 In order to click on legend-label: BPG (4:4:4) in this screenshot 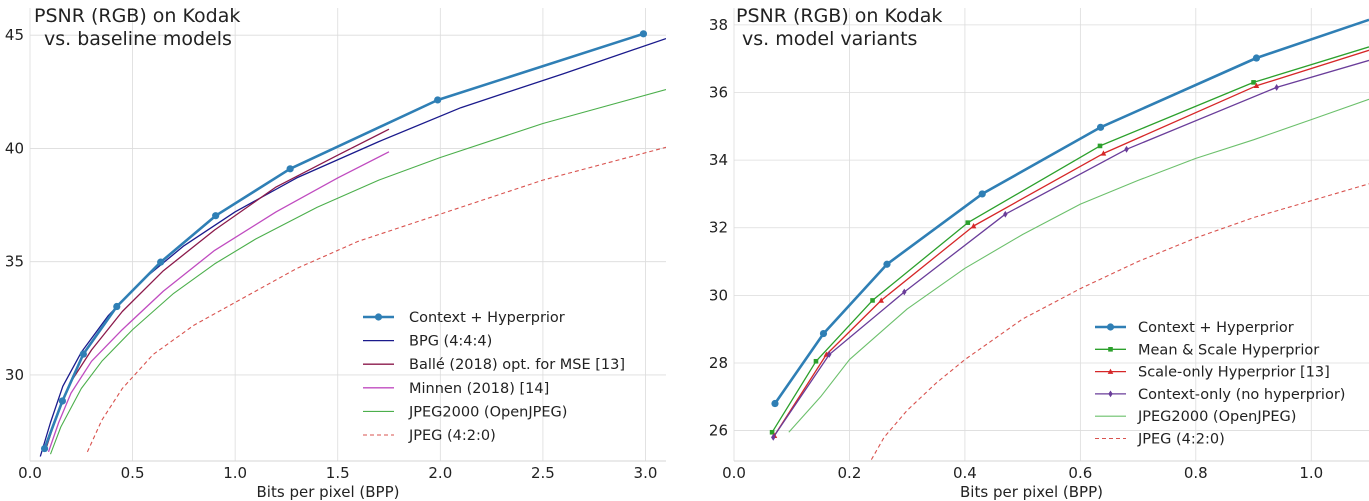, I will do `click(450, 342)`.